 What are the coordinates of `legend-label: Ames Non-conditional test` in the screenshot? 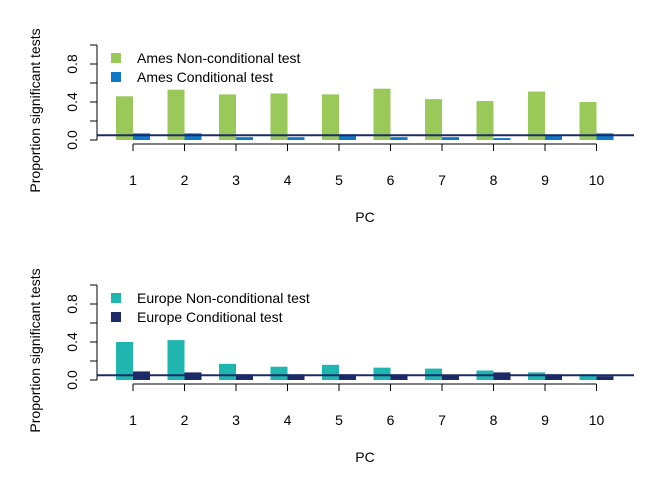 It's located at (219, 58).